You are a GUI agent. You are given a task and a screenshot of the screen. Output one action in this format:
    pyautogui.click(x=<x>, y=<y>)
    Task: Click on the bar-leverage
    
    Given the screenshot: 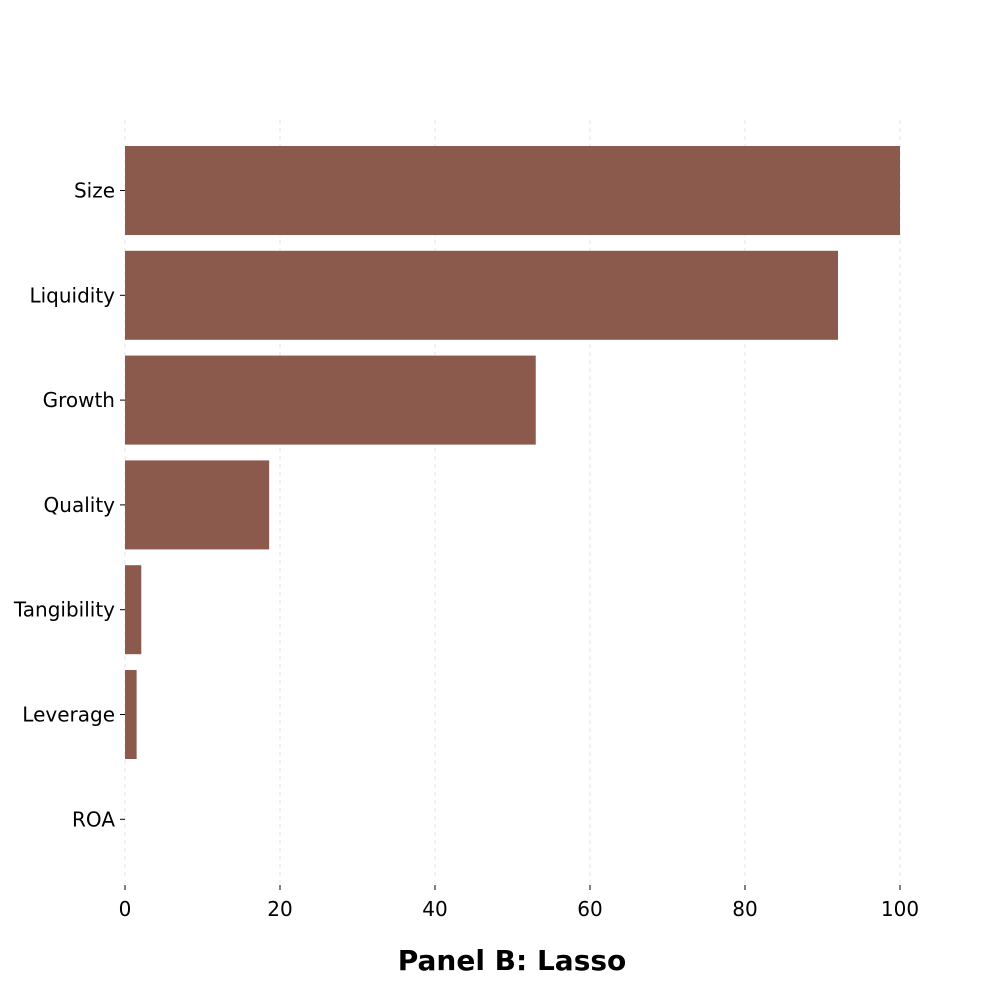 What is the action you would take?
    pyautogui.click(x=131, y=714)
    